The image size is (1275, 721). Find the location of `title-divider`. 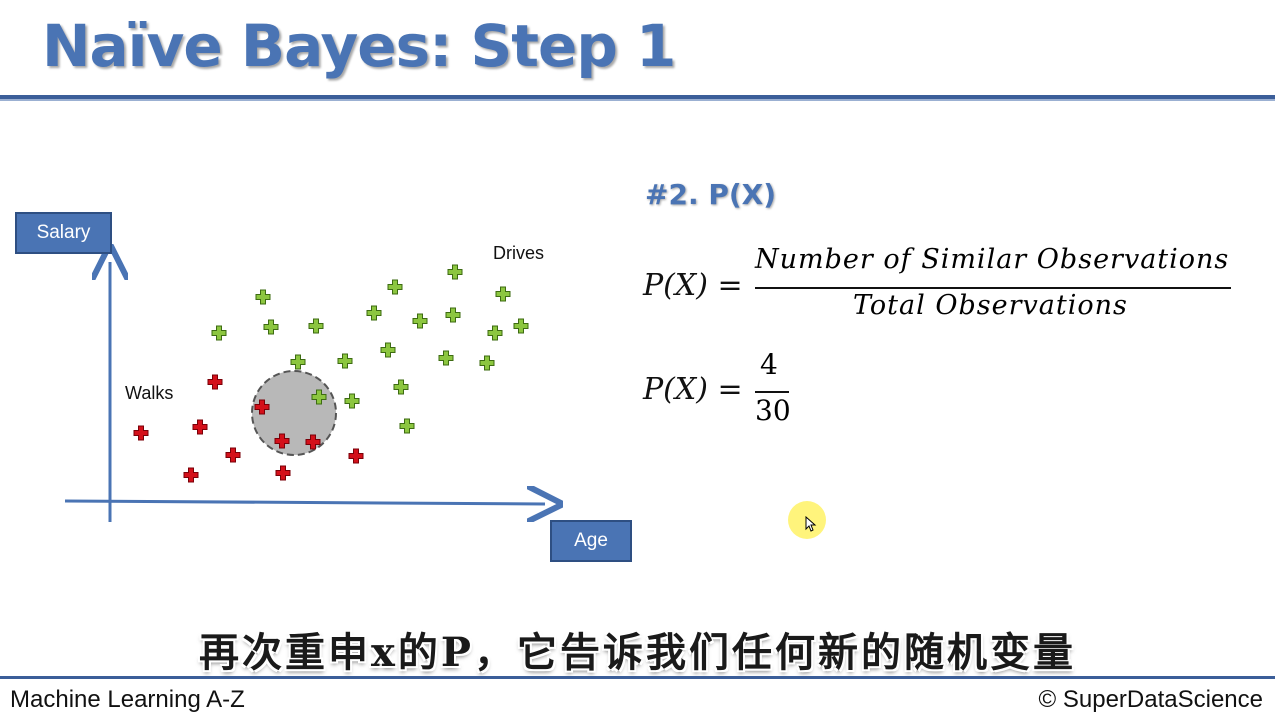

title-divider is located at coordinates (637, 98).